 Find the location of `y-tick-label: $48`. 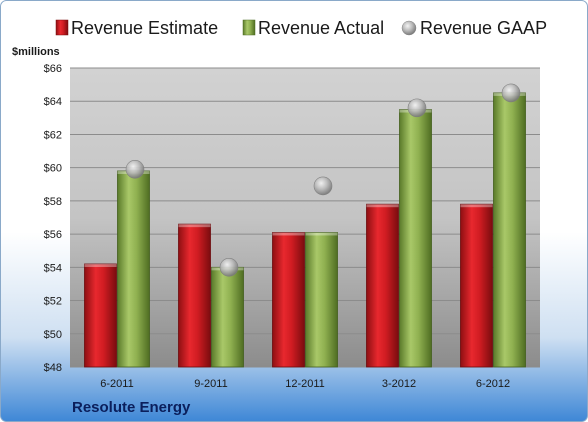

y-tick-label: $48 is located at coordinates (53, 368).